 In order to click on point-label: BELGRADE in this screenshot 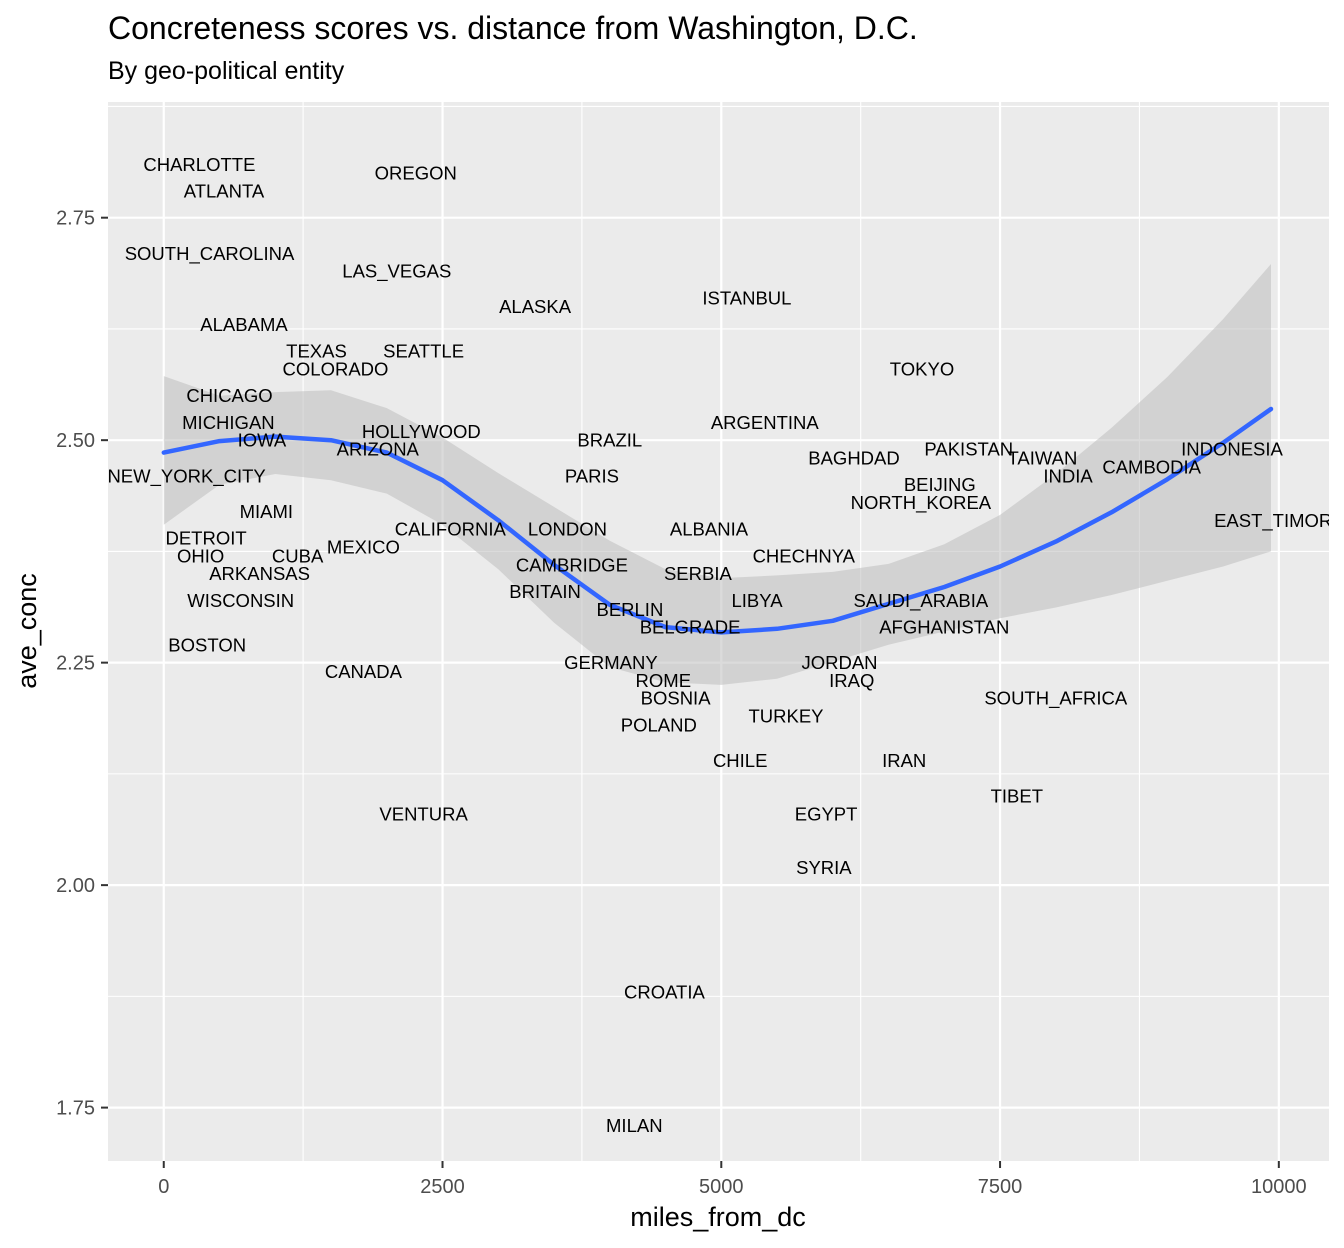, I will do `click(690, 627)`.